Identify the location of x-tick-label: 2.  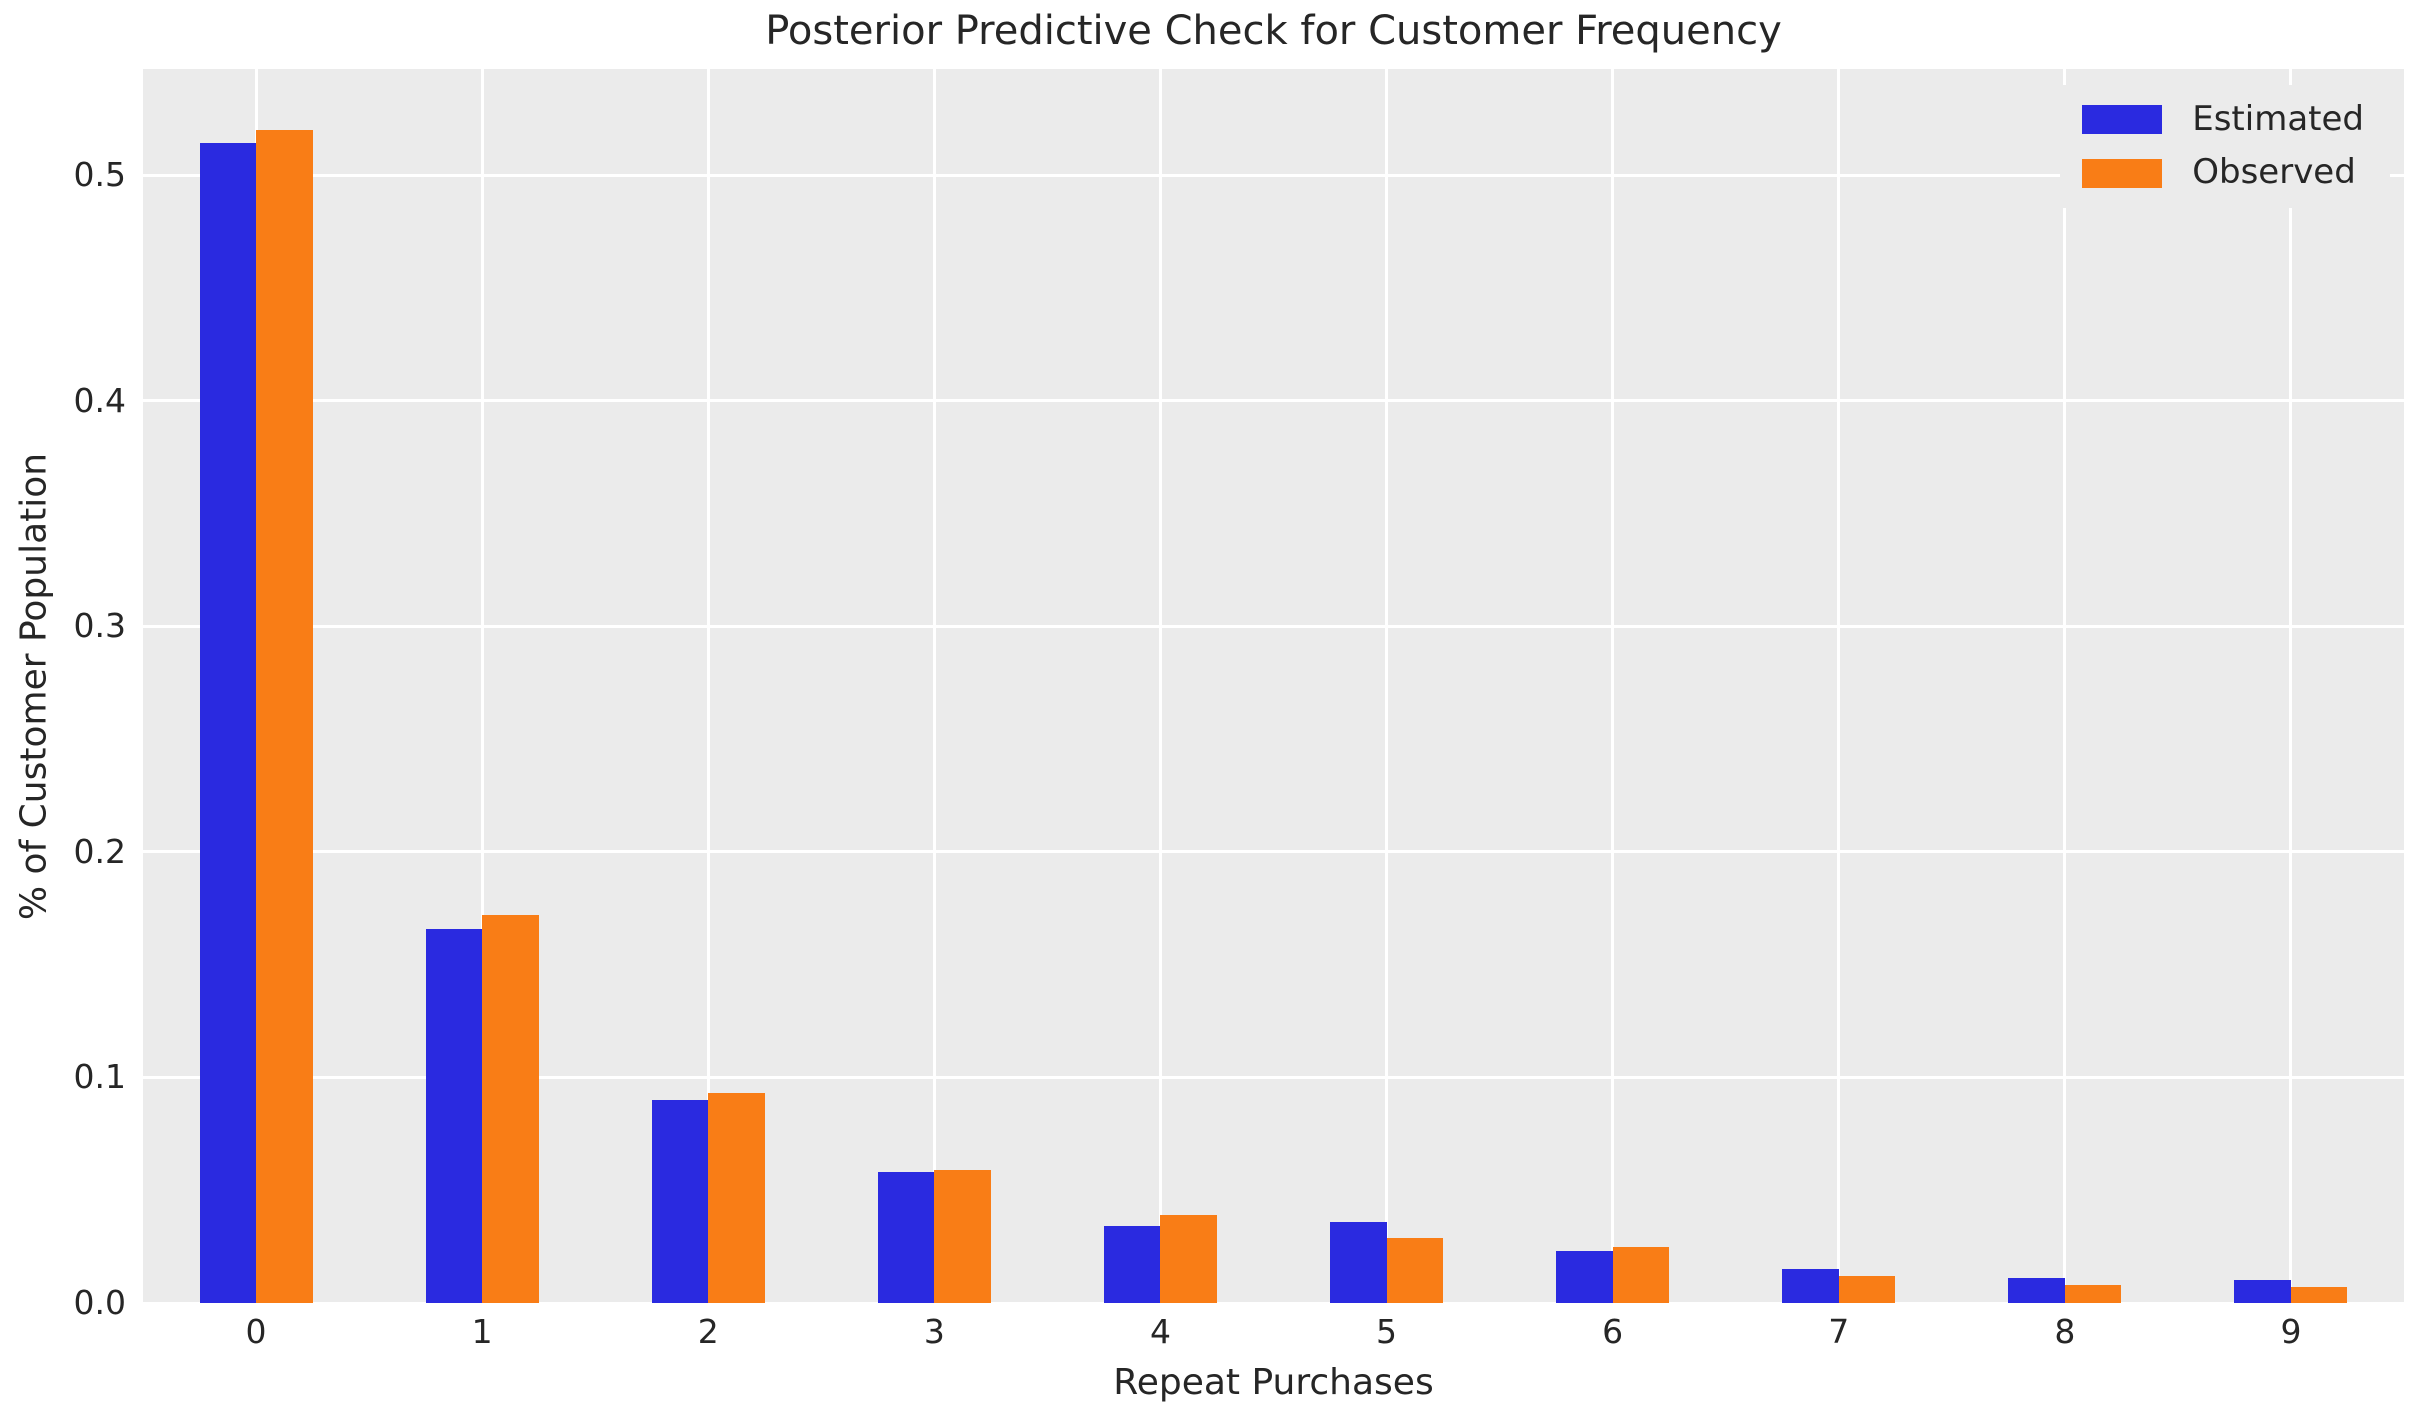
(708, 1331).